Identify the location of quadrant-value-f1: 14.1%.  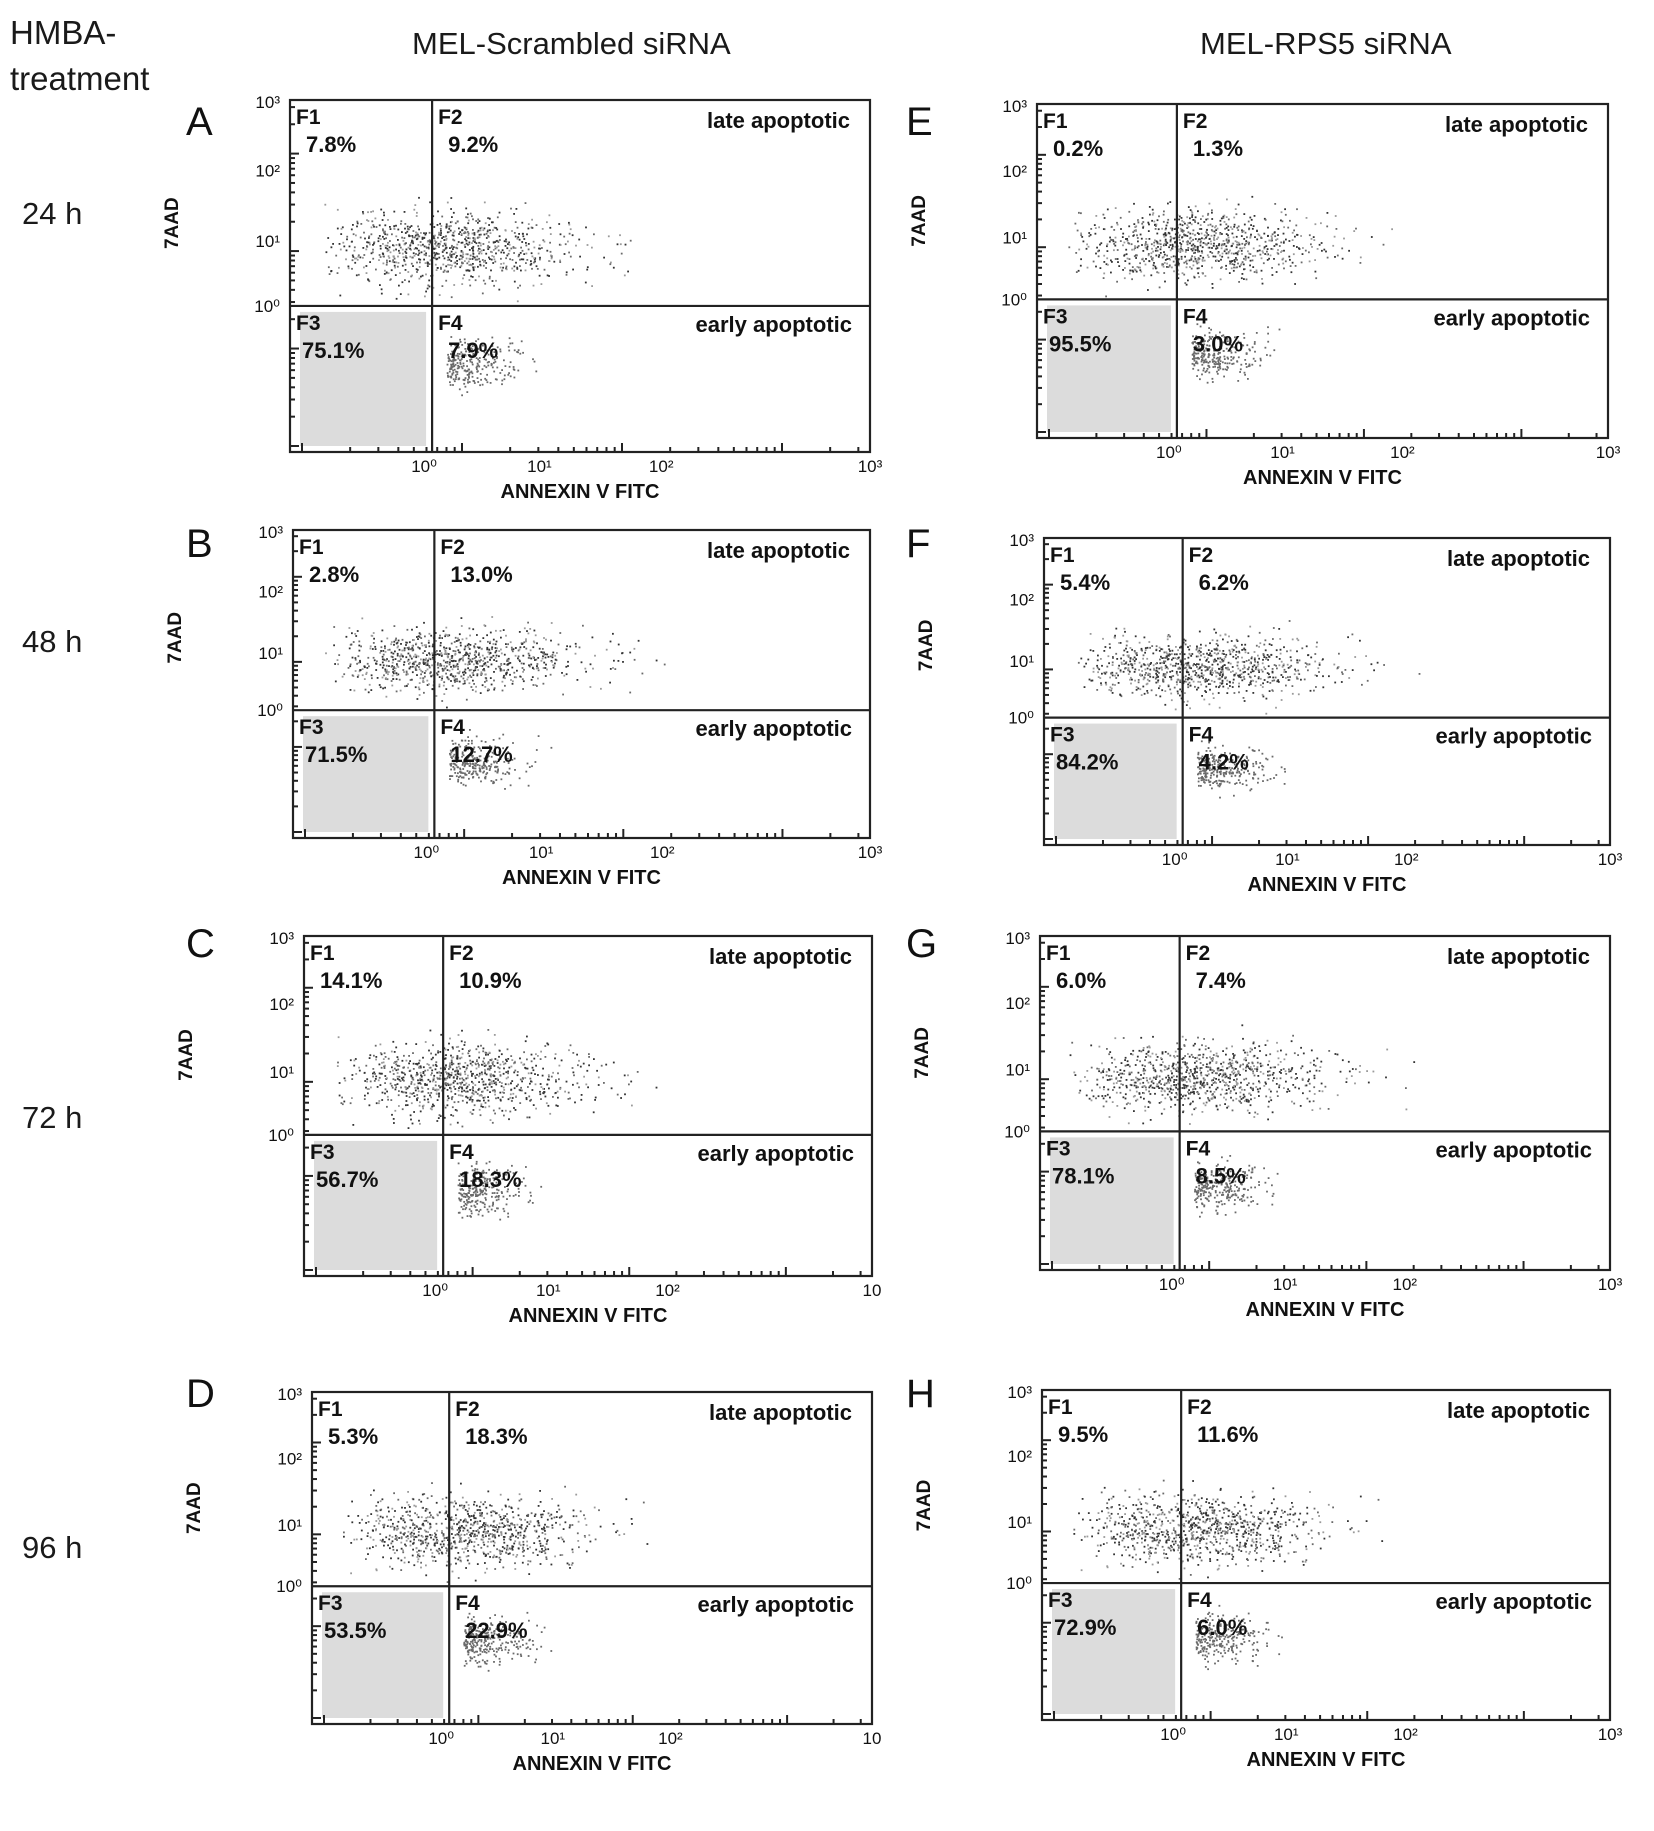
(351, 980).